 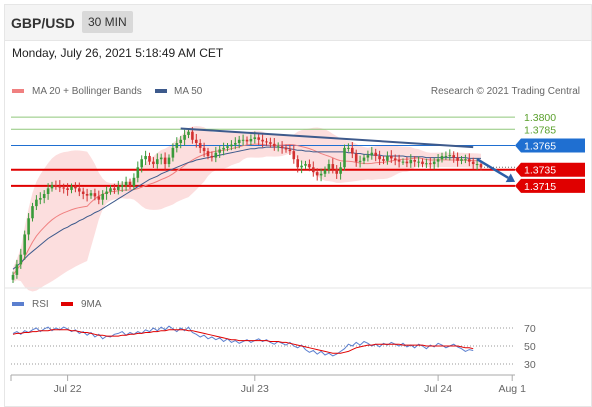 What do you see at coordinates (67, 304) in the screenshot?
I see `legend-ma9-swatch` at bounding box center [67, 304].